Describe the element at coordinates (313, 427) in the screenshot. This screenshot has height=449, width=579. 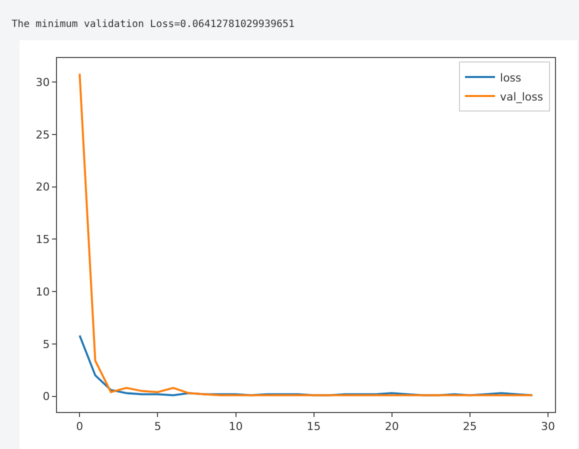
I see `x-tick-label: 15` at that location.